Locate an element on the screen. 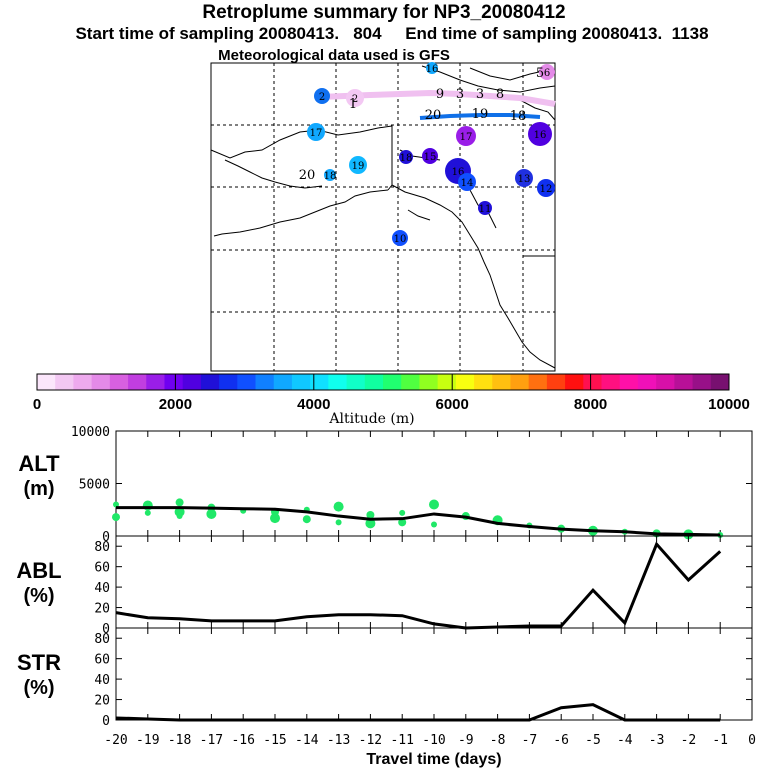 The image size is (768, 768). map-marker-label: 12 is located at coordinates (546, 189).